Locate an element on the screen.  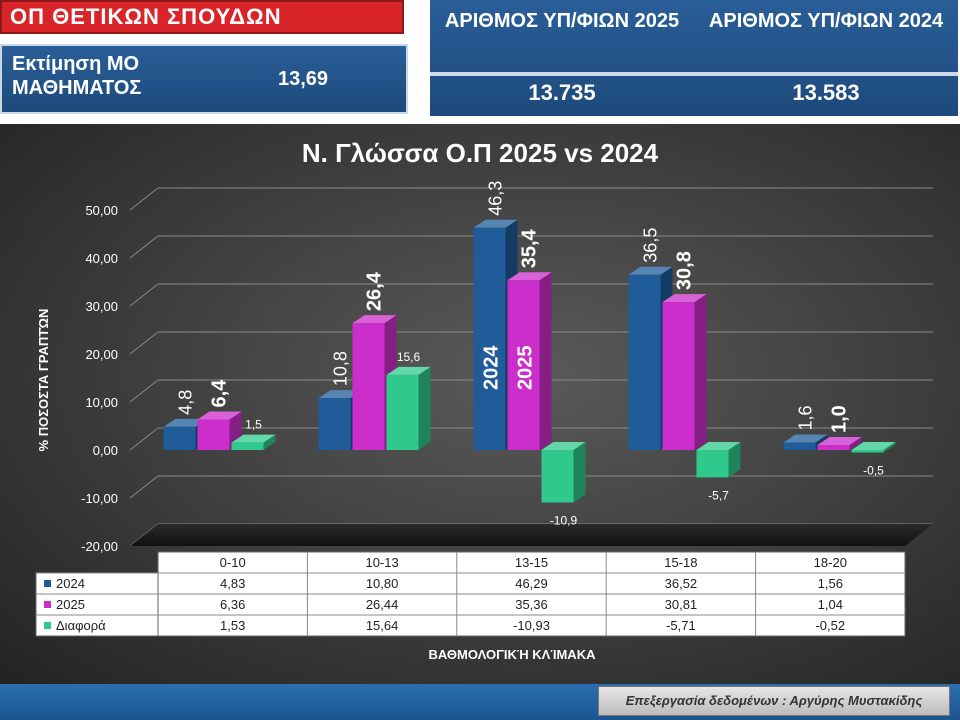
chart-floor is located at coordinates (531, 535).